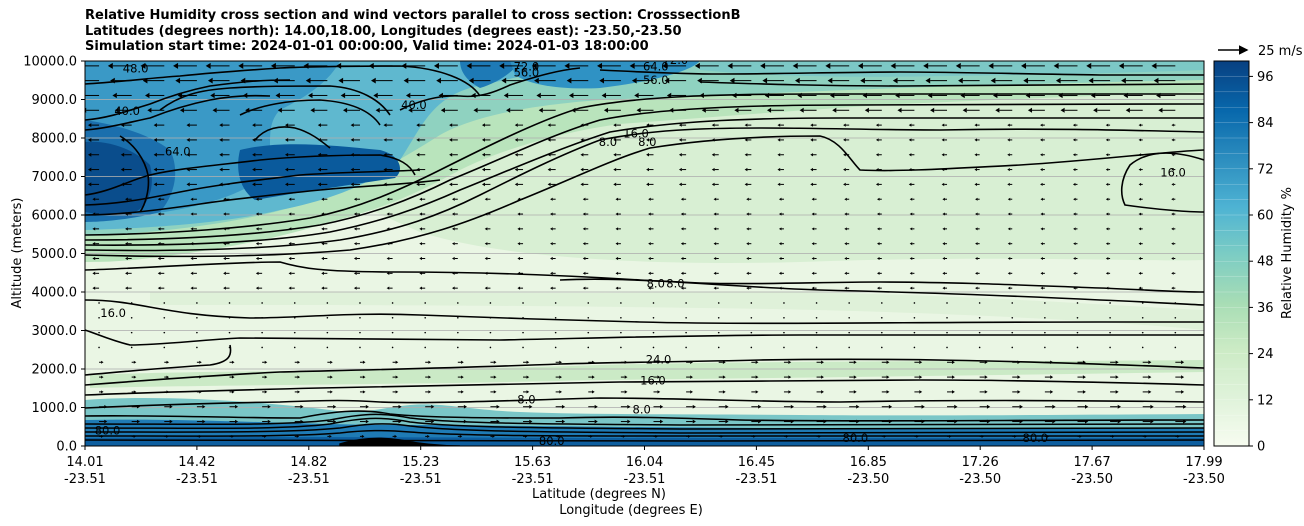 This screenshot has height=526, width=1304. Describe the element at coordinates (308, 462) in the screenshot. I see `x-tick-label-lat: 14.82` at that location.